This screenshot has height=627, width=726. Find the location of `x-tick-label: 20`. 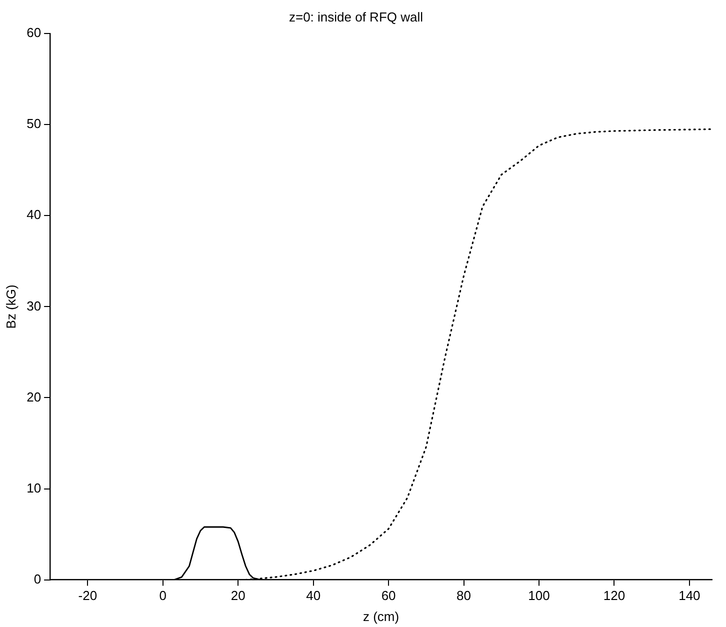

x-tick-label: 20 is located at coordinates (238, 596).